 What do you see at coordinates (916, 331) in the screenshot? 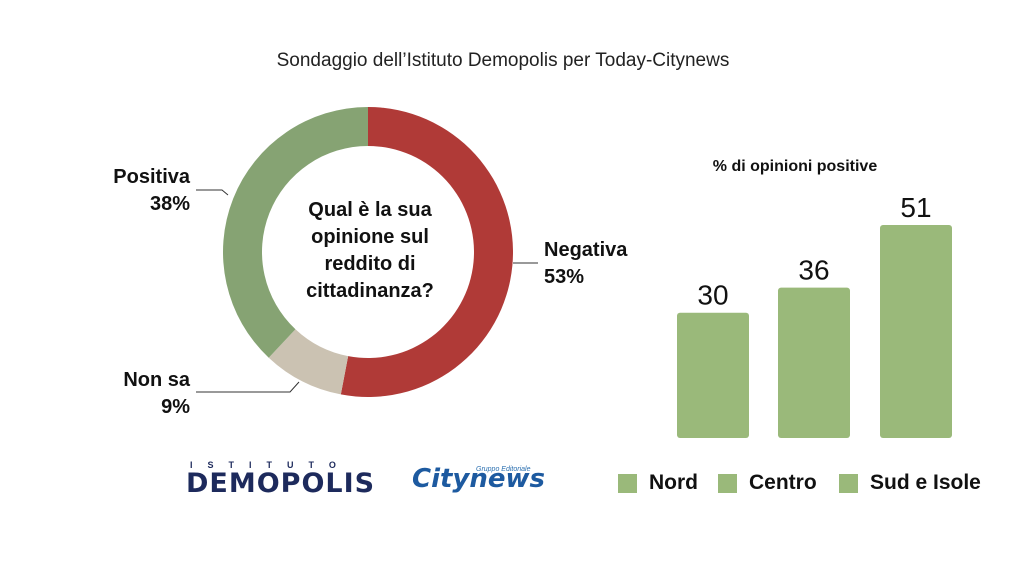
I see `bar-sud-e-isole` at bounding box center [916, 331].